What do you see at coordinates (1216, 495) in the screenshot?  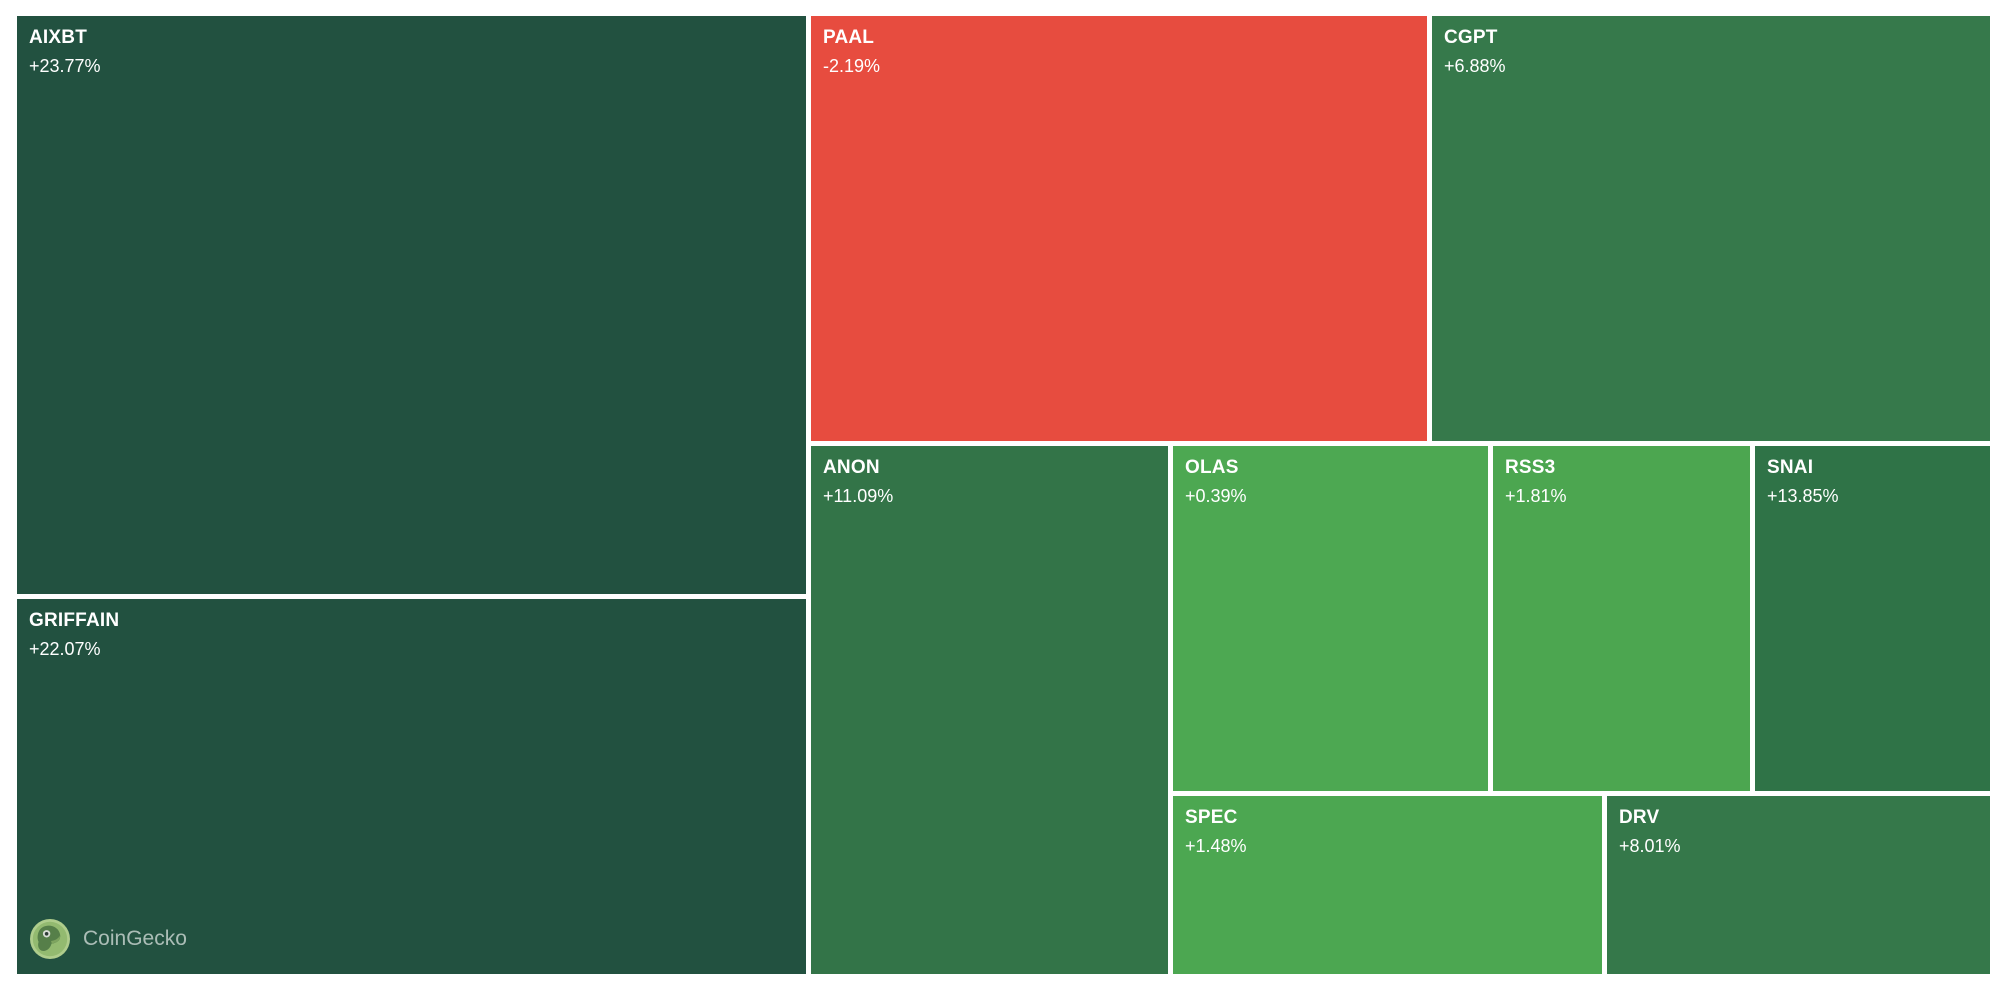 I see `tile-change: +0.39%` at bounding box center [1216, 495].